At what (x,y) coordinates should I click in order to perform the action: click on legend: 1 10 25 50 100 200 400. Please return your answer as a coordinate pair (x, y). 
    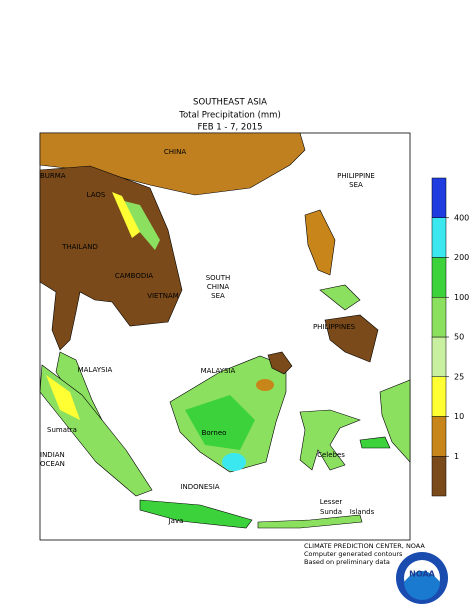
    Looking at the image, I should click on (450, 337).